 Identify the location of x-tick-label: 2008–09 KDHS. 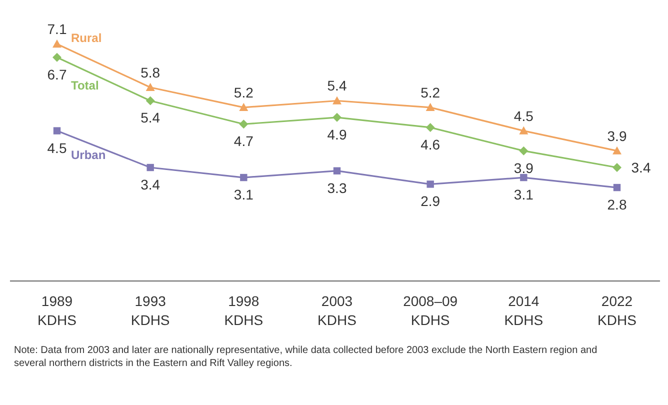
(430, 310).